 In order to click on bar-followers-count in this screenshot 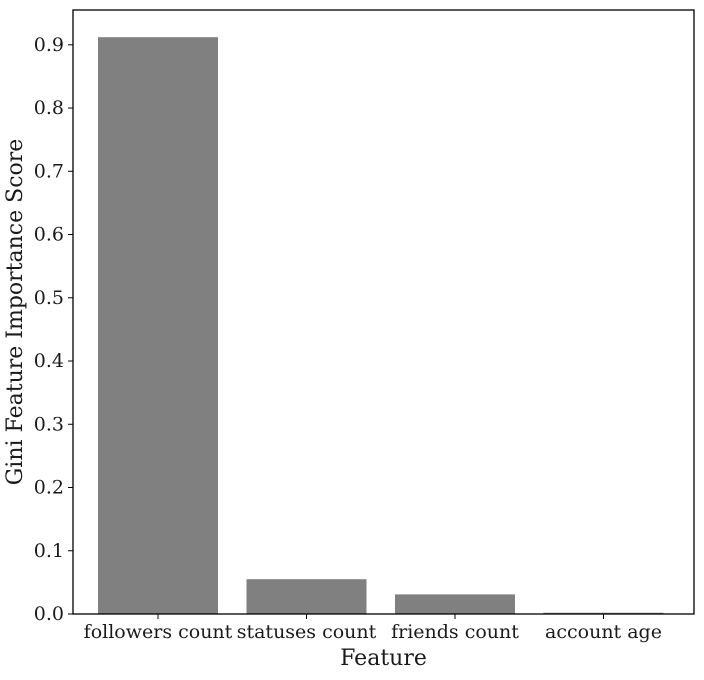, I will do `click(158, 326)`.